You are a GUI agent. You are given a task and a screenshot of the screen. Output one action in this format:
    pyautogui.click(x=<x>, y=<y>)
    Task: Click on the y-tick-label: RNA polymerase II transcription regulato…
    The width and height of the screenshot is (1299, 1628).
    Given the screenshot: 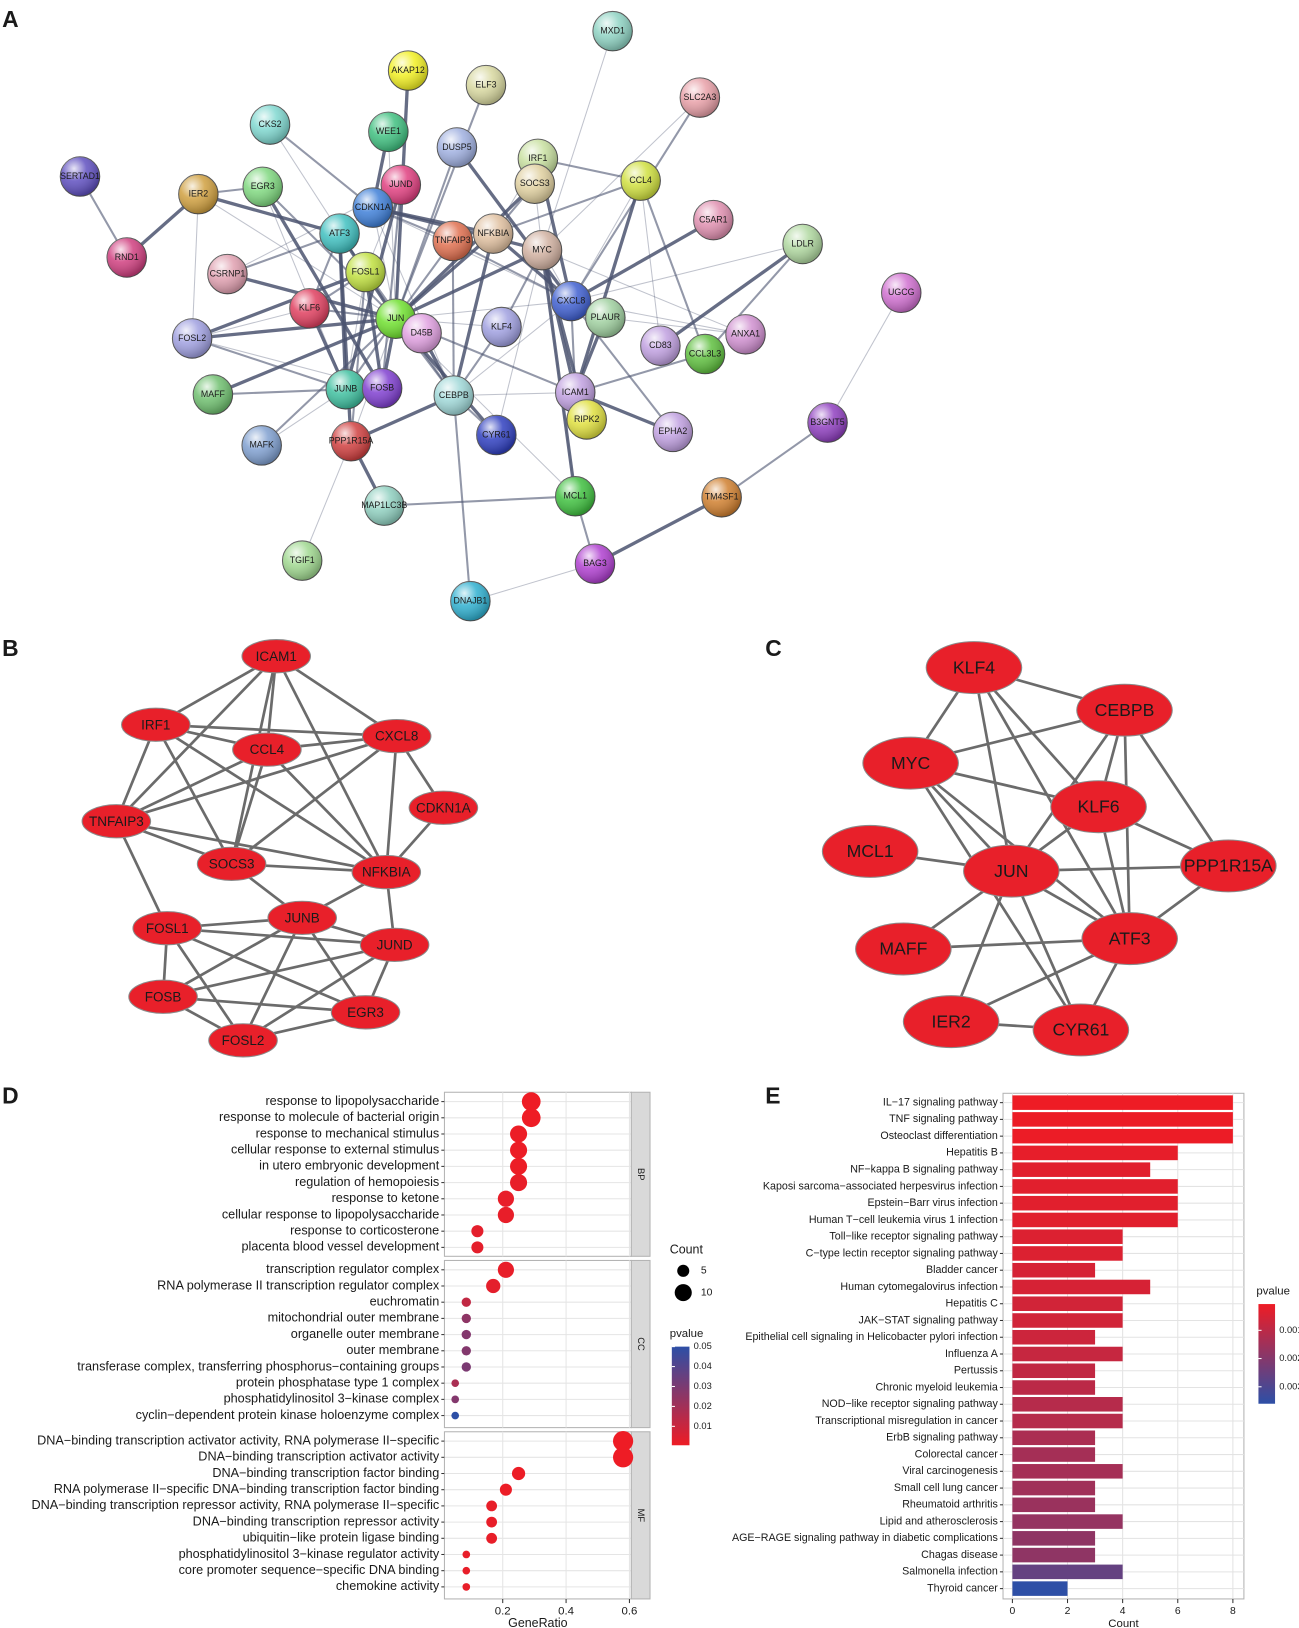 What is the action you would take?
    pyautogui.click(x=298, y=1285)
    